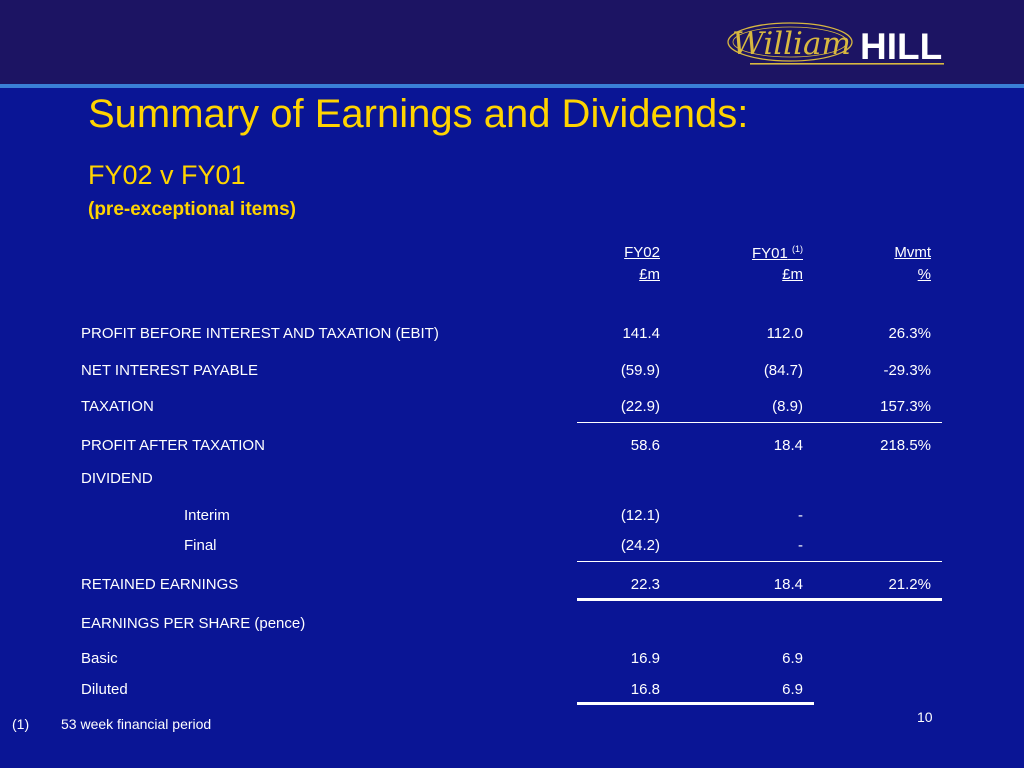 This screenshot has height=768, width=1024. Describe the element at coordinates (640, 545) in the screenshot. I see `fy02-value: (24.2)` at that location.